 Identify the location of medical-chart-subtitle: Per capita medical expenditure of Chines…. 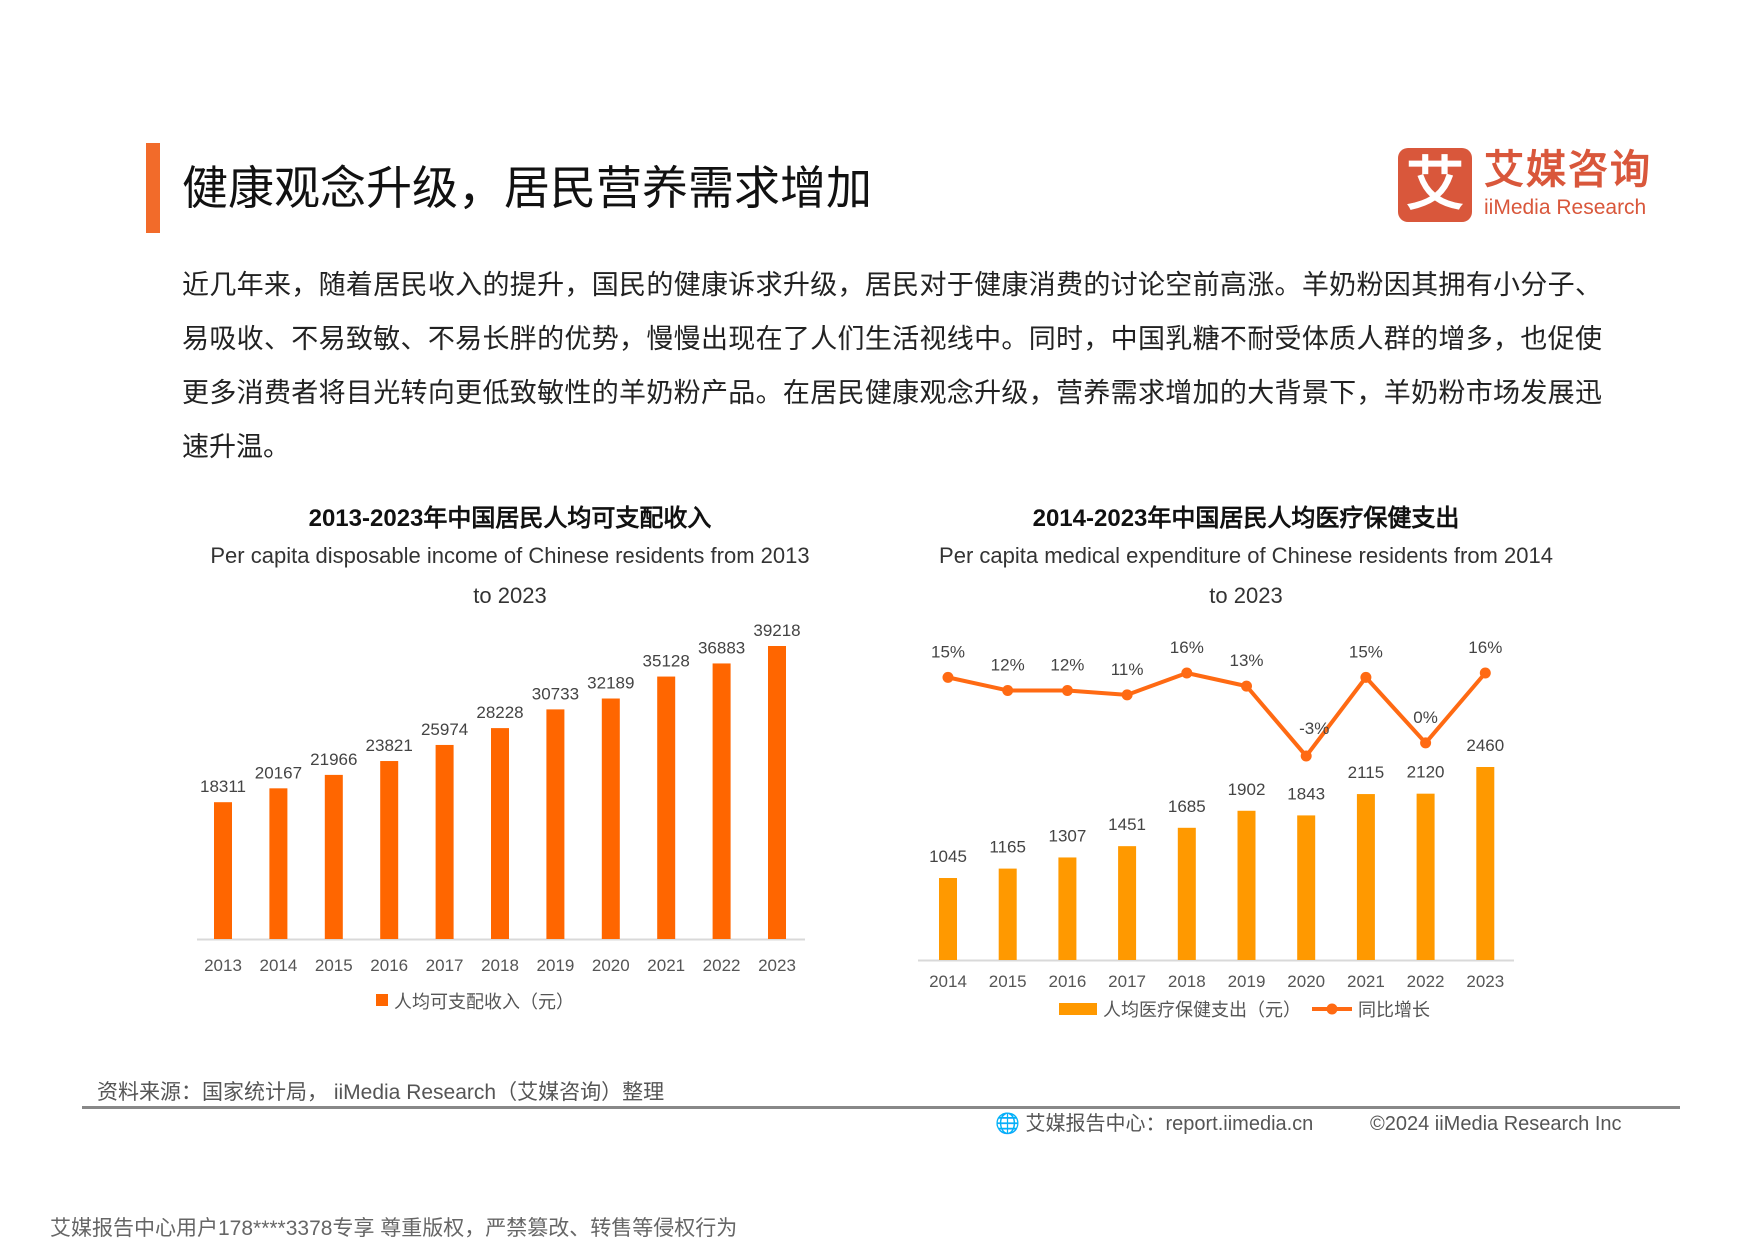
(1246, 575).